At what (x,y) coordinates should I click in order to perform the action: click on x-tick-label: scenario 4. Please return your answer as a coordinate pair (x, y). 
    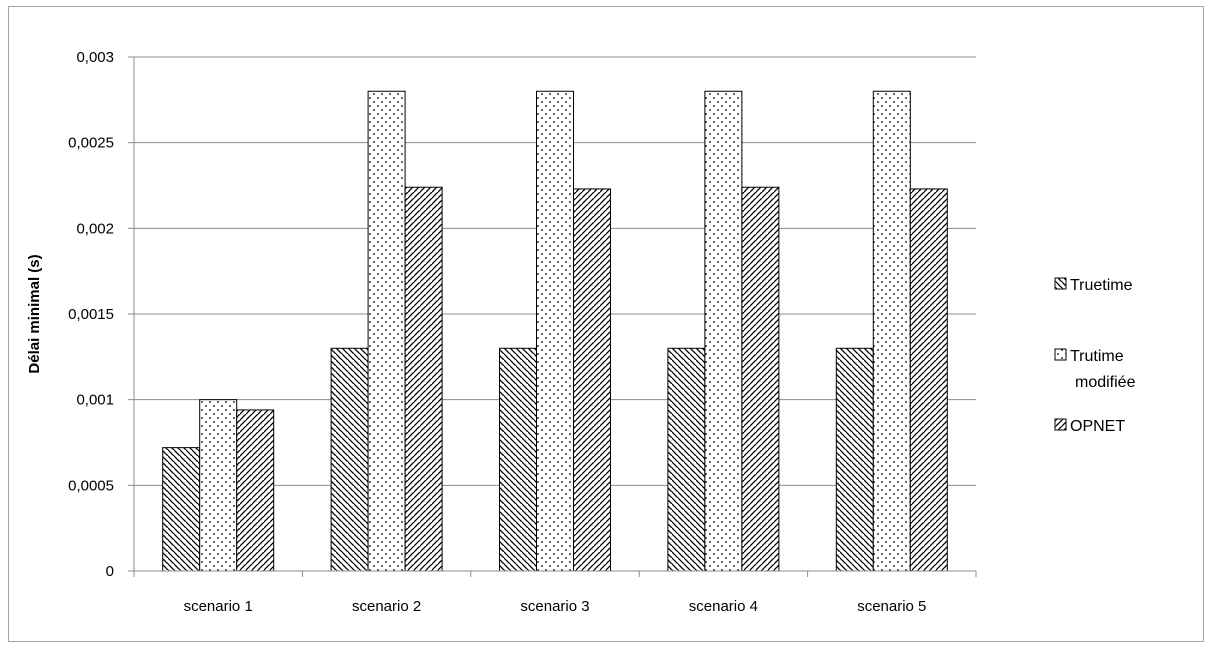
    Looking at the image, I should click on (723, 606).